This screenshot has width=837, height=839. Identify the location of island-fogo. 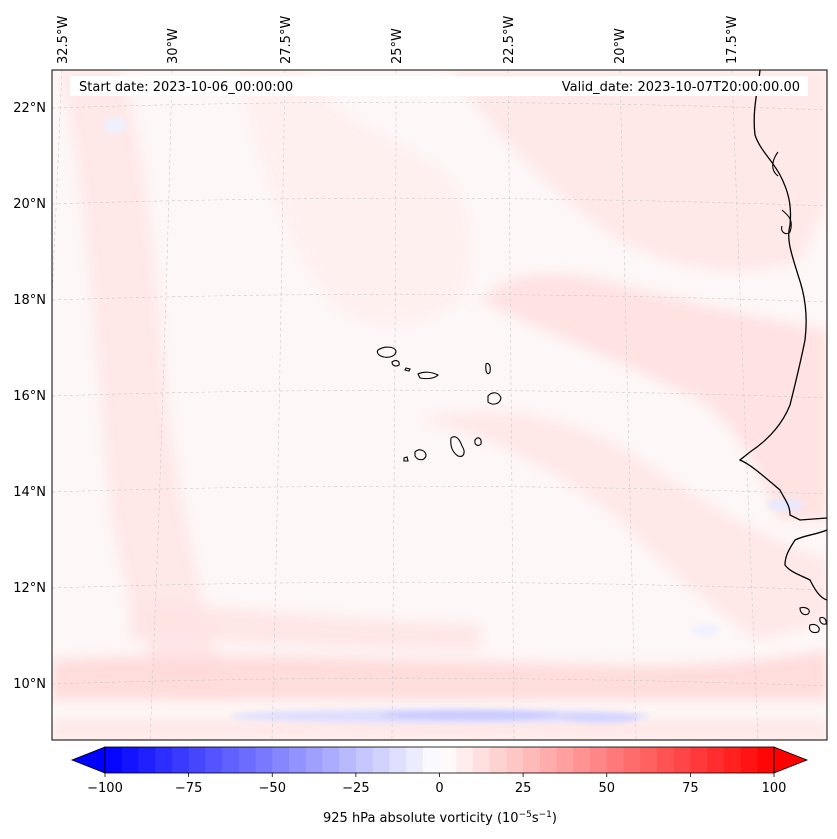
(420, 455).